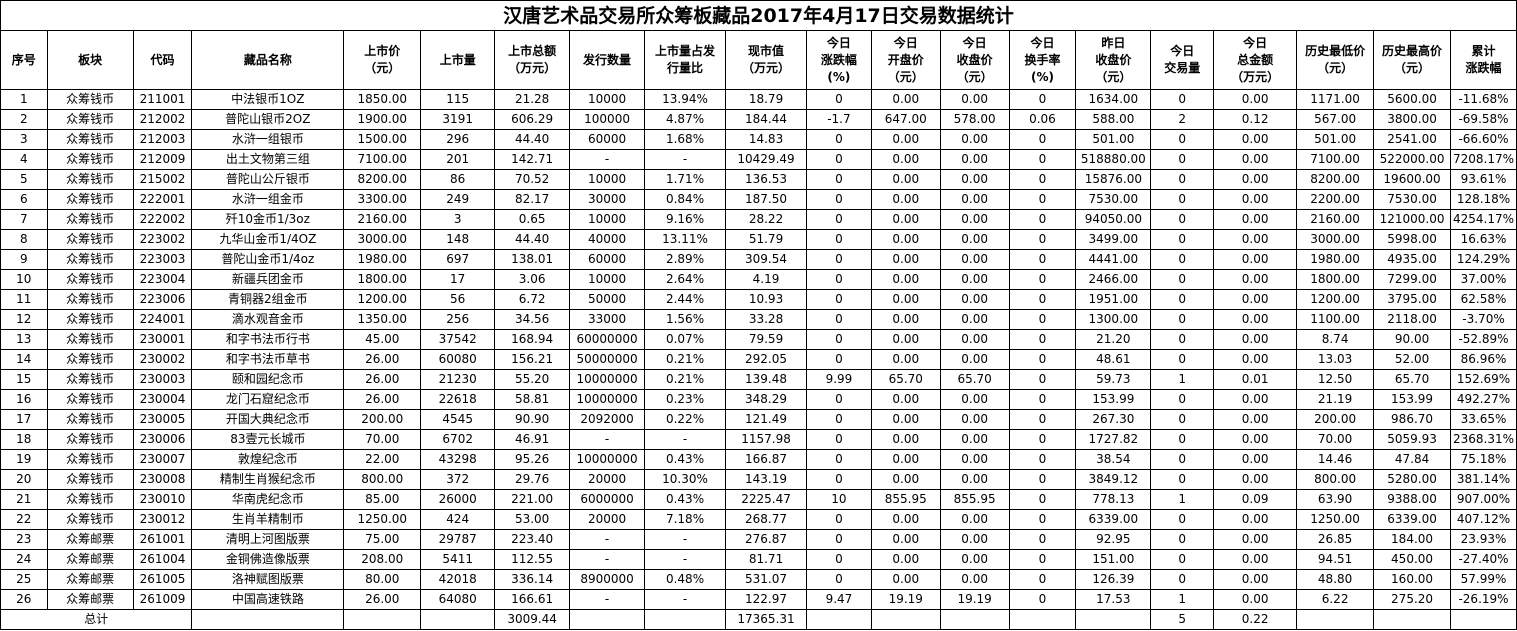  I want to click on table-cell: 精制生肖猴纪念币, so click(268, 479).